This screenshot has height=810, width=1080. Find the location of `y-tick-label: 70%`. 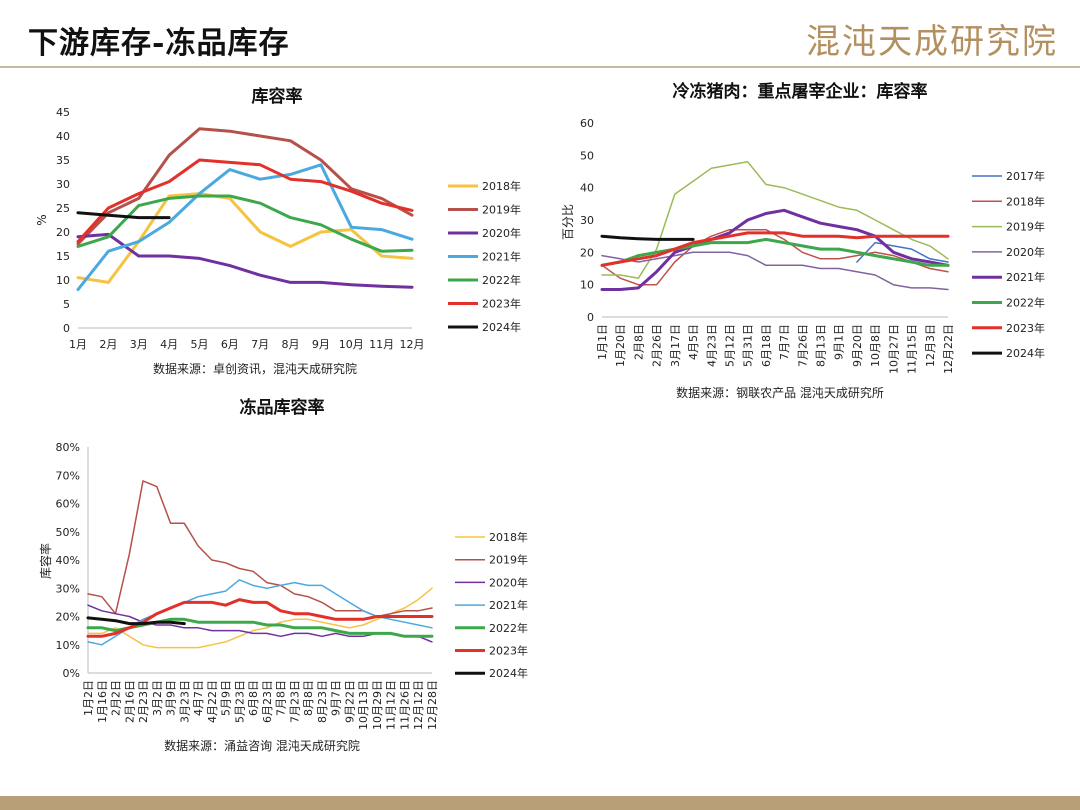

y-tick-label: 70% is located at coordinates (68, 475).